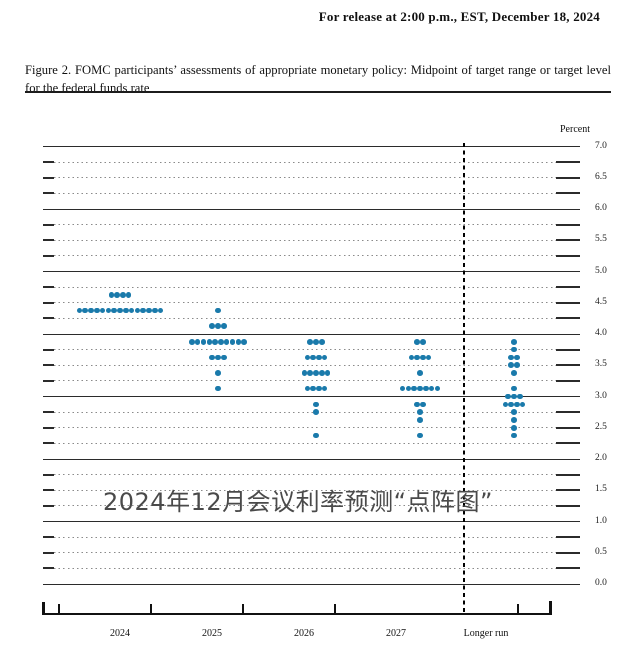 This screenshot has height=663, width=633. I want to click on y-tick-label: 6.0, so click(601, 208).